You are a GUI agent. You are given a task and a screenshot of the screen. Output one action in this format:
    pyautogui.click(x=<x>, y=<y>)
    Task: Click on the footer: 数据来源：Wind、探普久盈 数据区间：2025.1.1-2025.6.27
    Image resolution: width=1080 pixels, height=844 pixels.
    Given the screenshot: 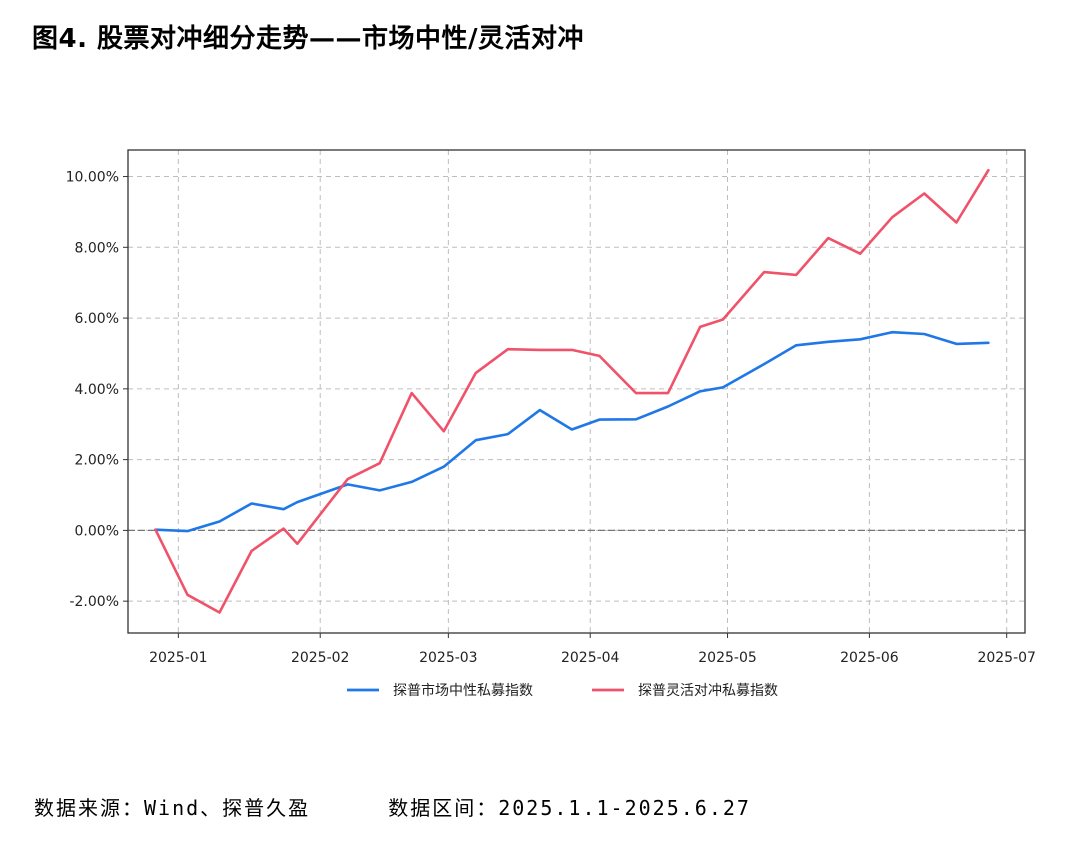 What is the action you would take?
    pyautogui.click(x=424, y=806)
    